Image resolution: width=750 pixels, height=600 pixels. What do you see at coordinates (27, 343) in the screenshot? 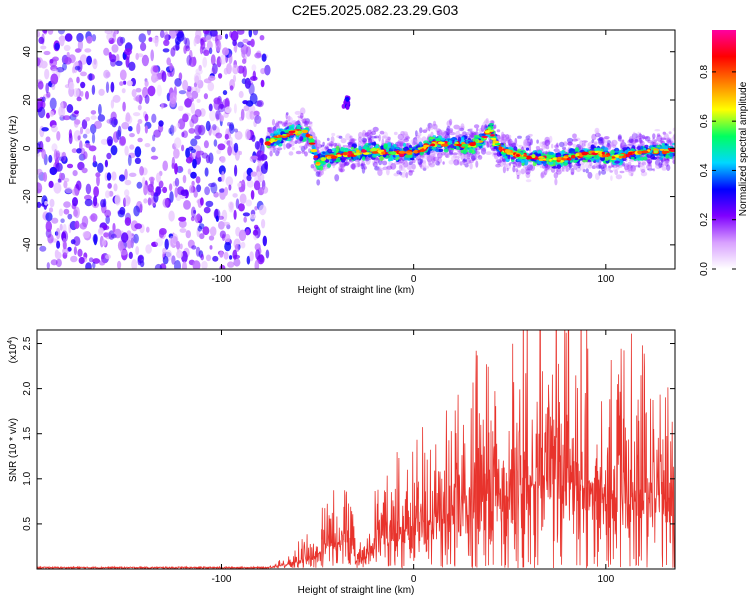
I see `snr-y-tick-label: 2.5` at bounding box center [27, 343].